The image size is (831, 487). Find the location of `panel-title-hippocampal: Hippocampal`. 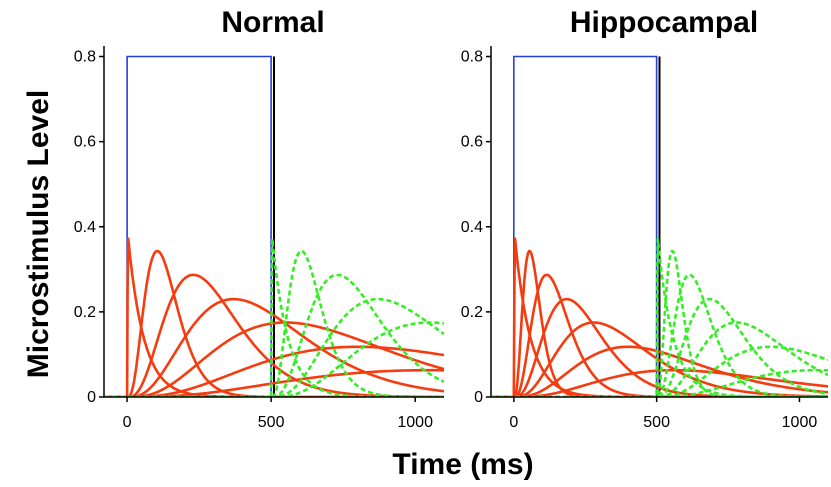

panel-title-hippocampal: Hippocampal is located at coordinates (664, 22).